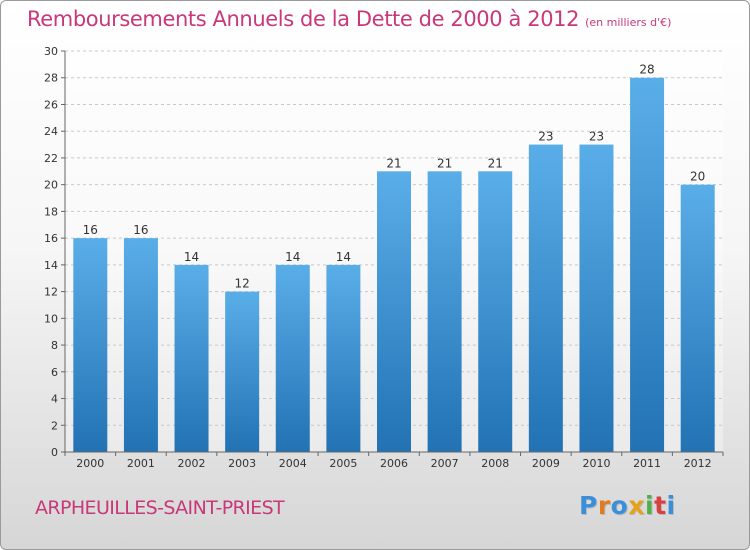 Image resolution: width=750 pixels, height=550 pixels. Describe the element at coordinates (343, 463) in the screenshot. I see `x-tick-label-2005: 2005` at that location.